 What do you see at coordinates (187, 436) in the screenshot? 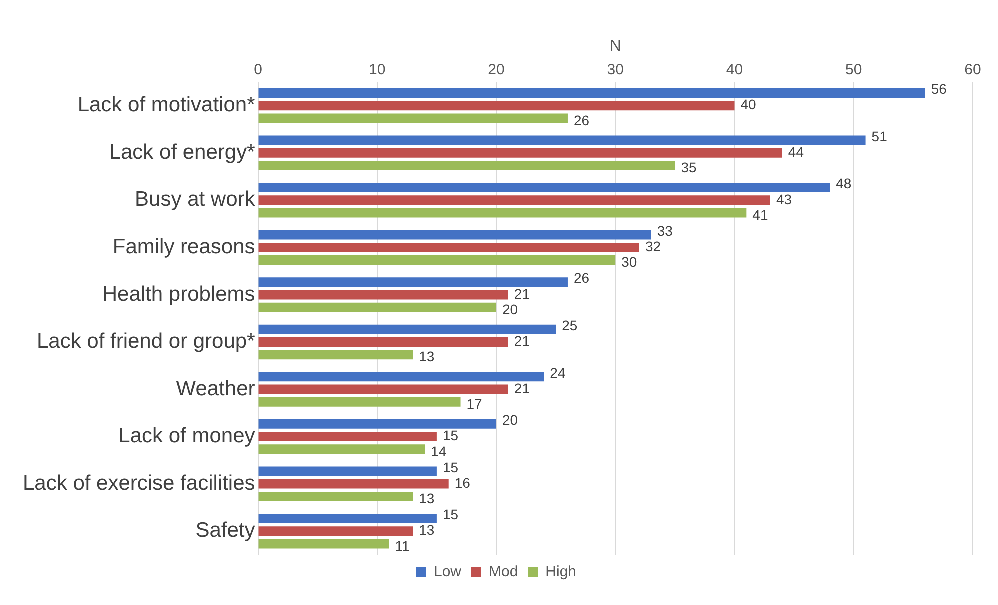
I see `y-tick-label: Lack of money` at bounding box center [187, 436].